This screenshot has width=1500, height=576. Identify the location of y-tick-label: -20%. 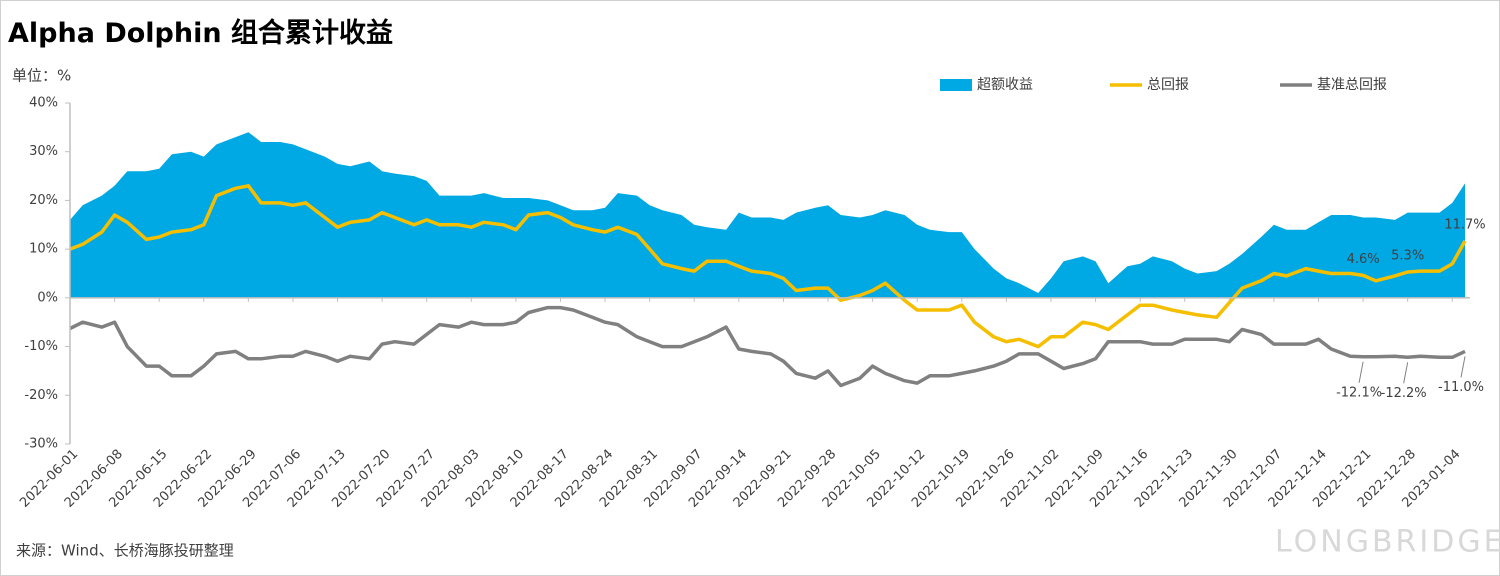
(41, 395).